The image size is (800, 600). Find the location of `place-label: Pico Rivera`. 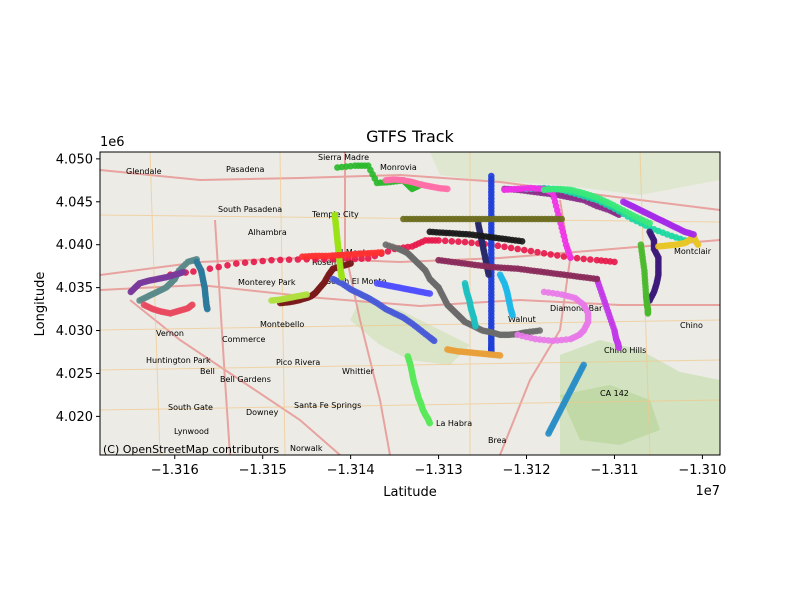

place-label: Pico Rivera is located at coordinates (298, 362).